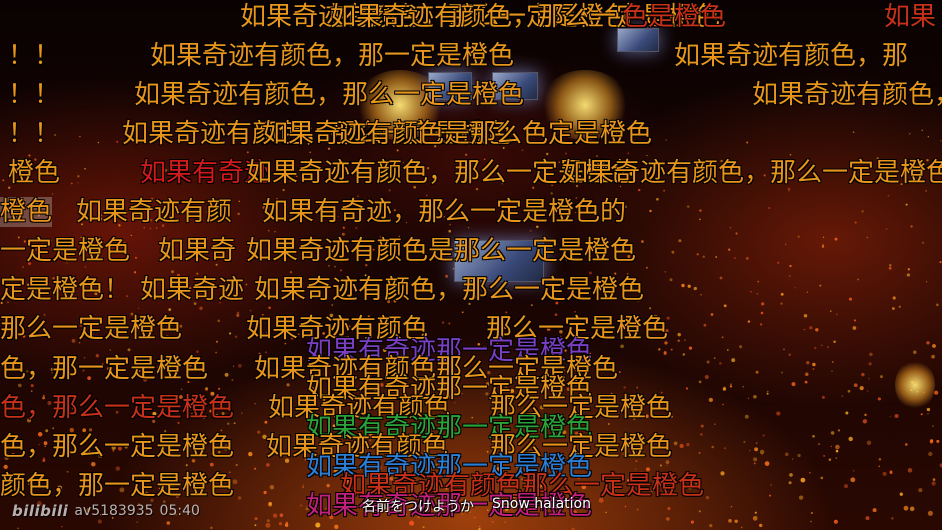 This screenshot has width=942, height=530. Describe the element at coordinates (104, 369) in the screenshot. I see `danmaku-comment: 色，那一定是橙色` at that location.